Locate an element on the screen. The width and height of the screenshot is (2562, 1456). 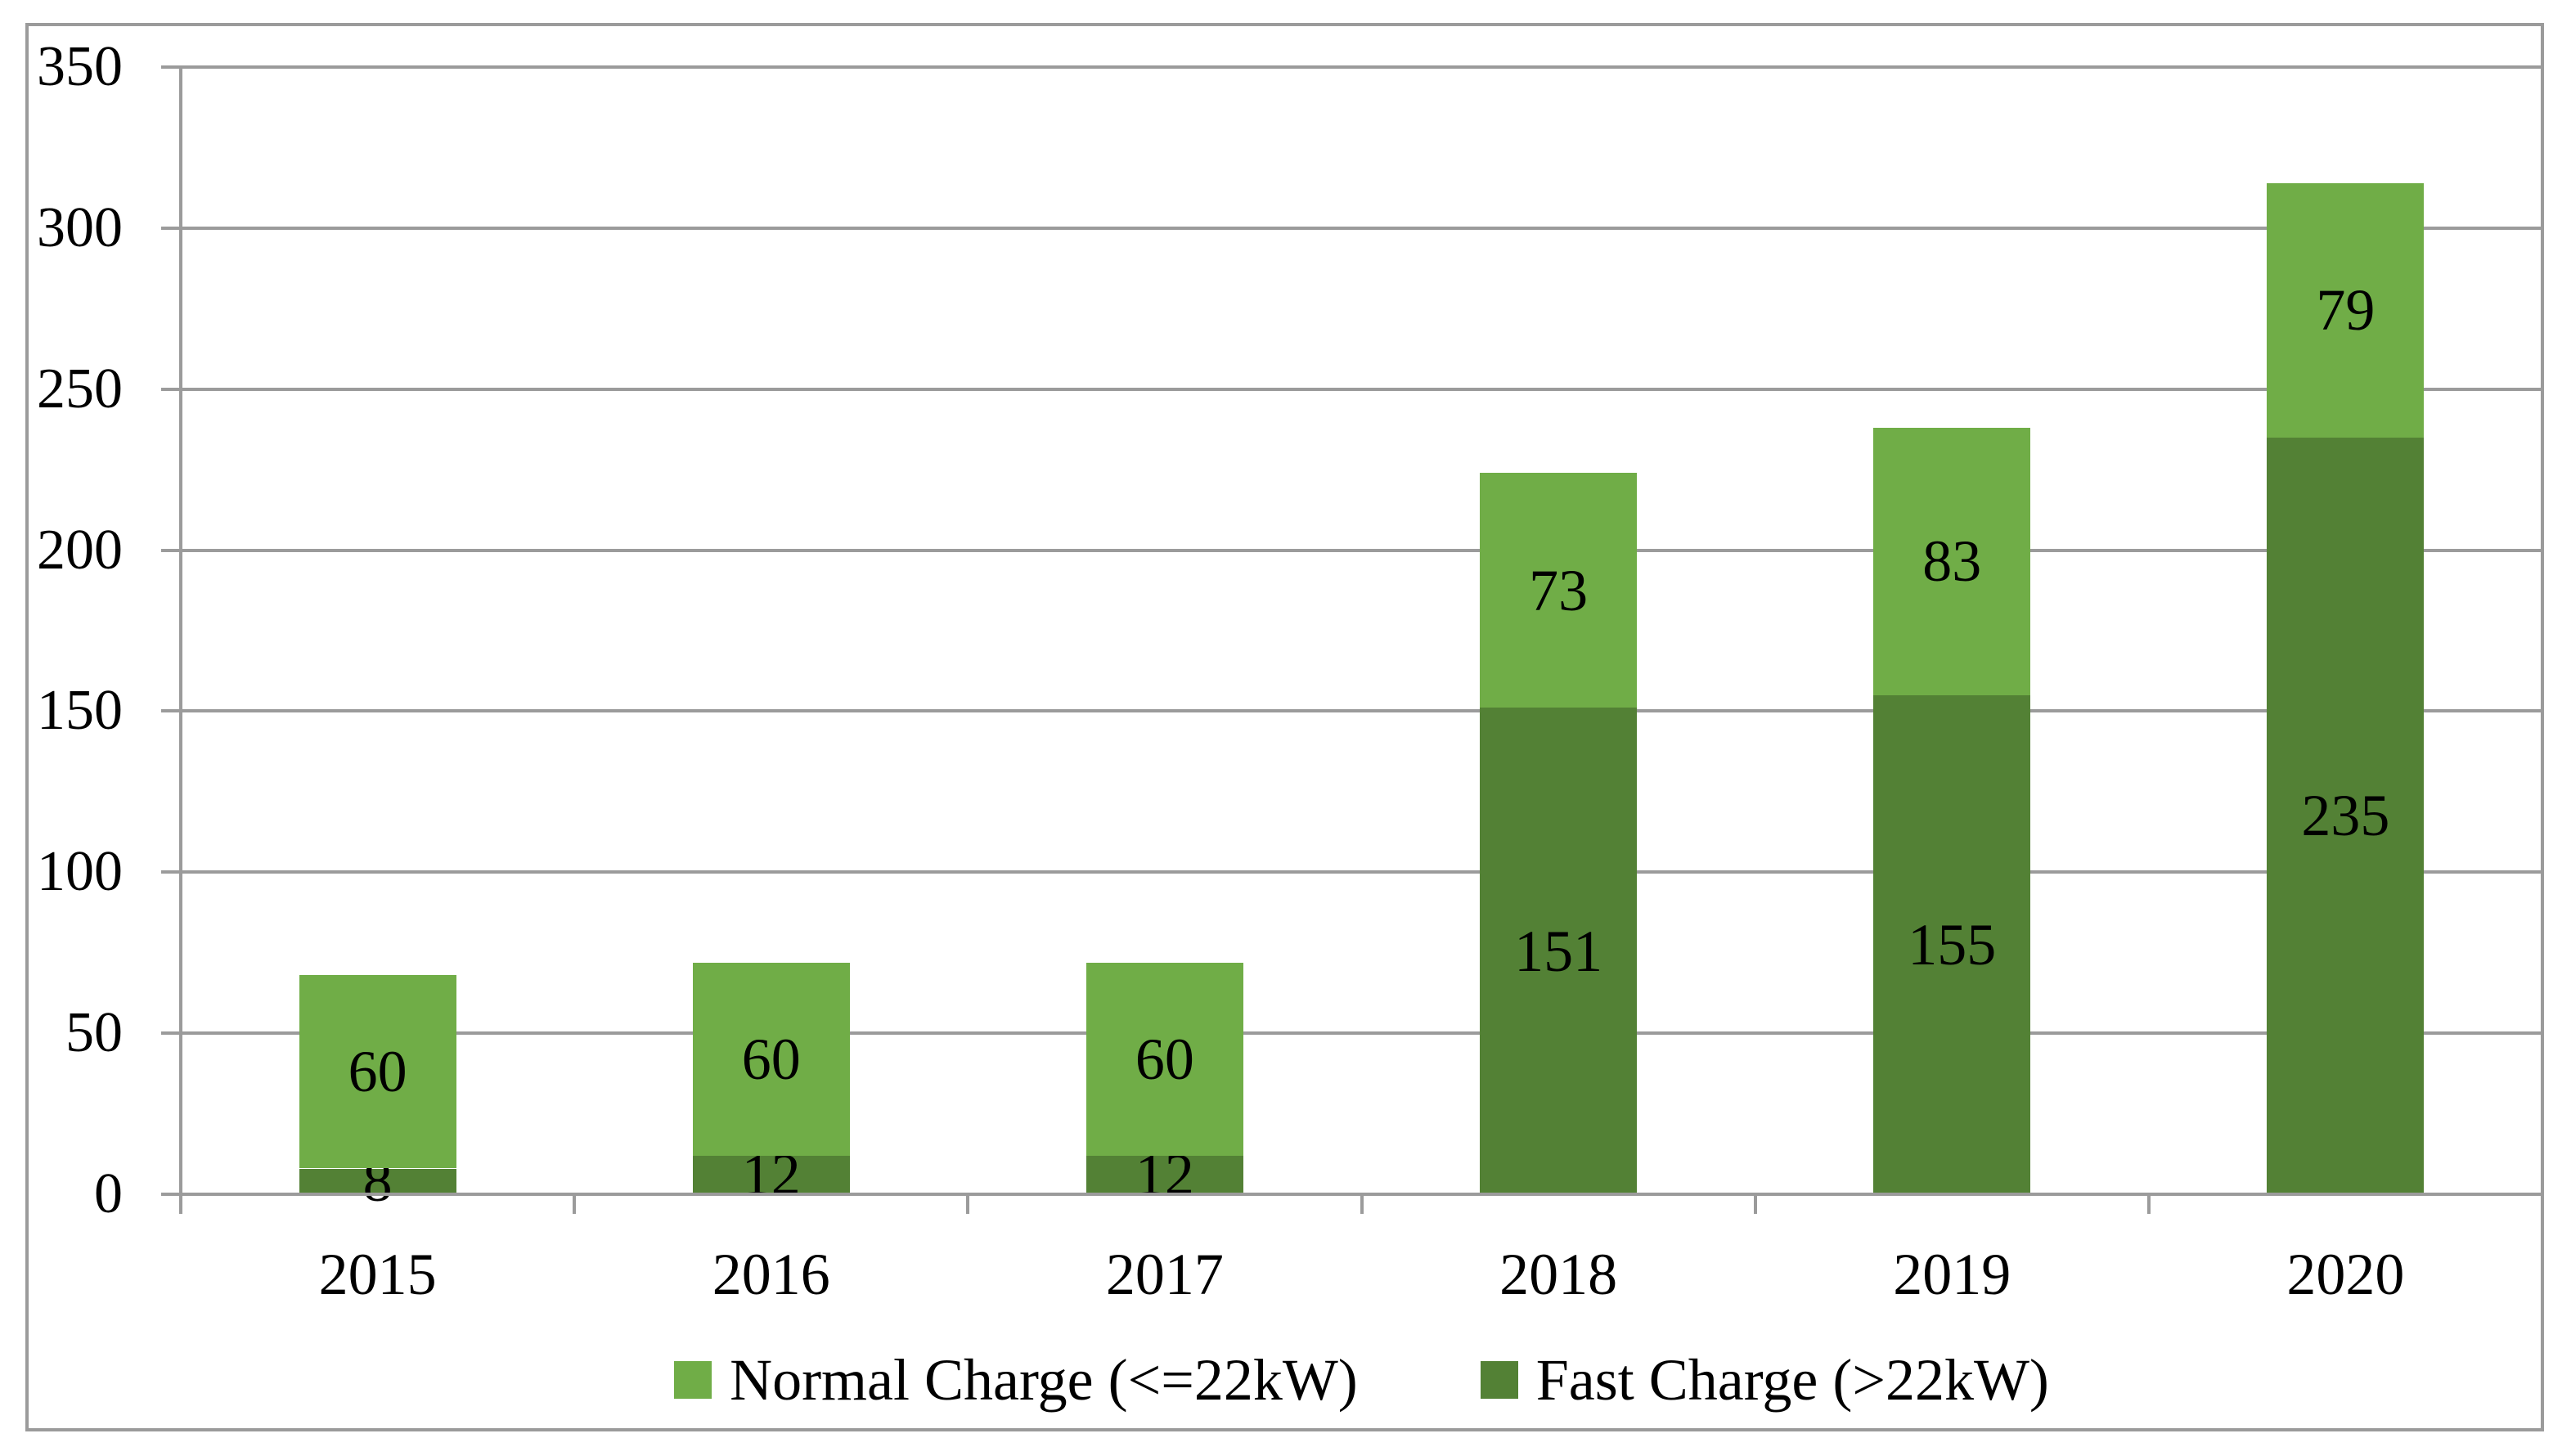
x-category-label-2016: 2016 is located at coordinates (771, 1275).